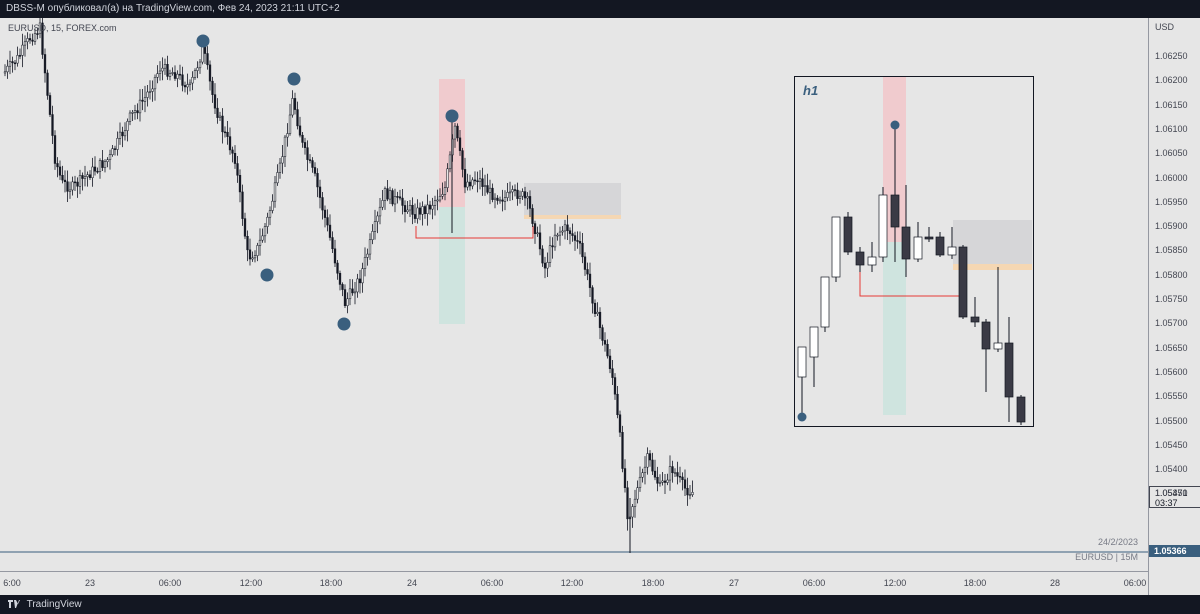 This screenshot has height=614, width=1200. I want to click on price-tick: 1.05450, so click(1171, 444).